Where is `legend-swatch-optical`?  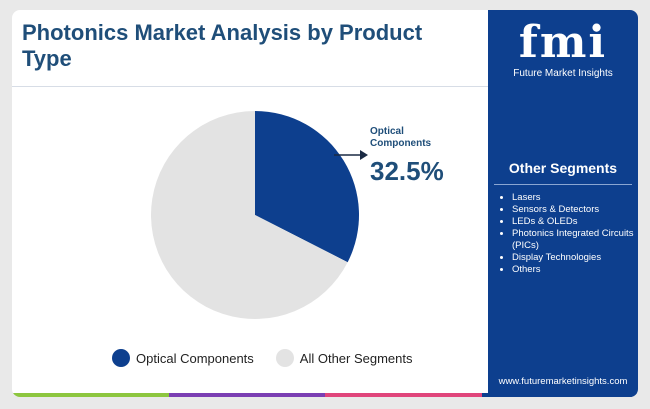
legend-swatch-optical is located at coordinates (121, 358).